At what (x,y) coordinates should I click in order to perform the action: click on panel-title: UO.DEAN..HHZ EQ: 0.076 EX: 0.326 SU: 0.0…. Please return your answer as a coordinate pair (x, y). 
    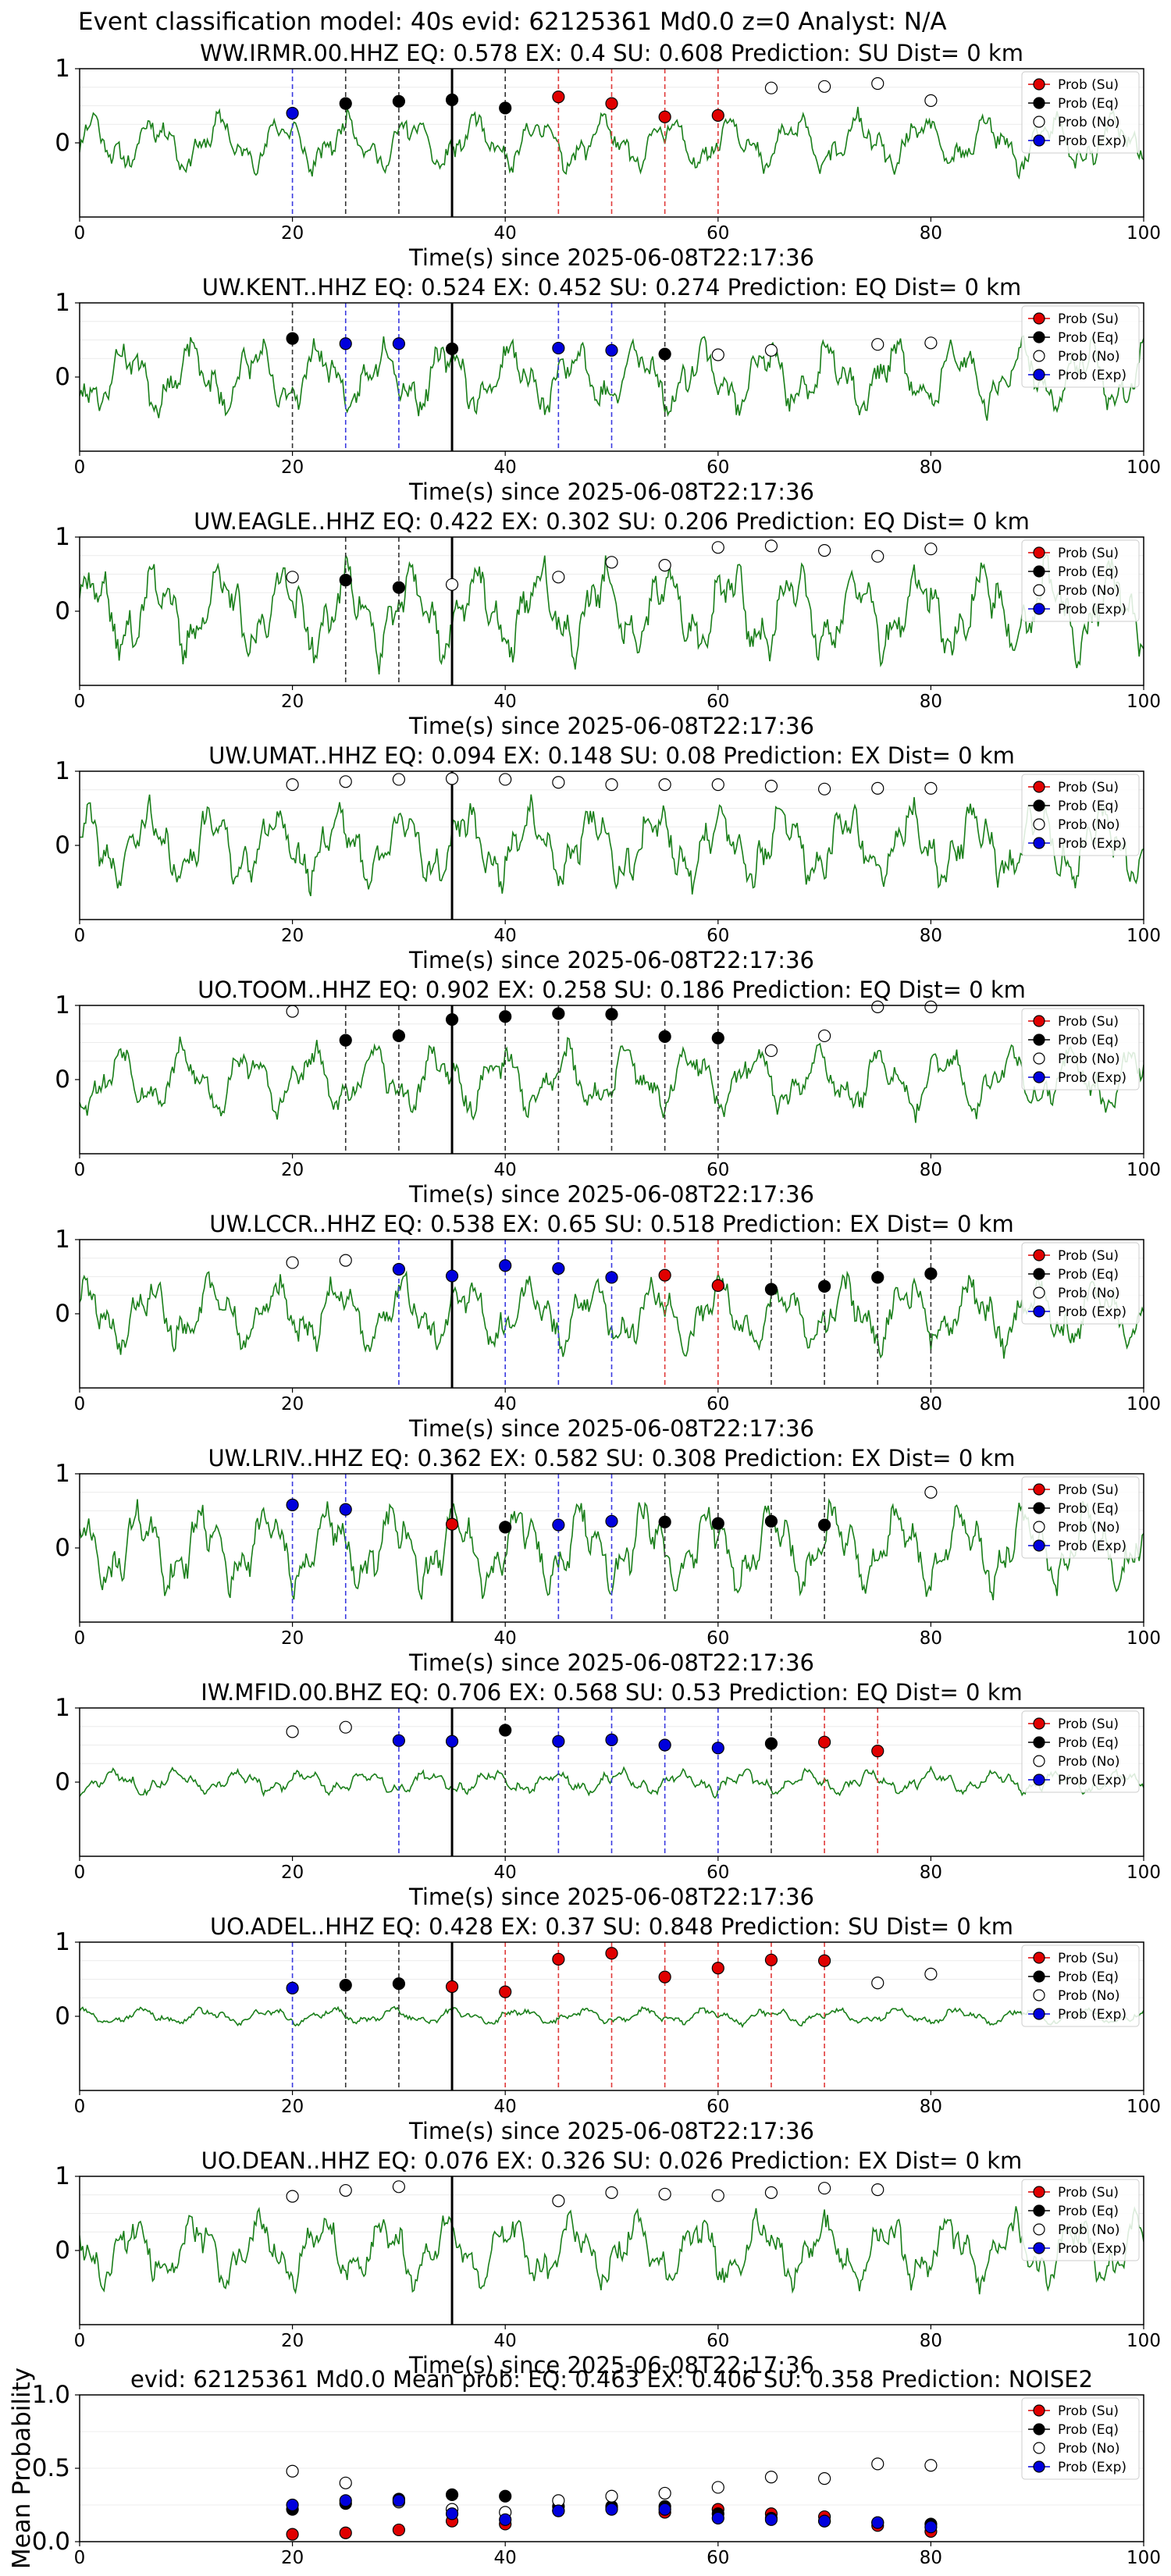
    Looking at the image, I should click on (612, 2160).